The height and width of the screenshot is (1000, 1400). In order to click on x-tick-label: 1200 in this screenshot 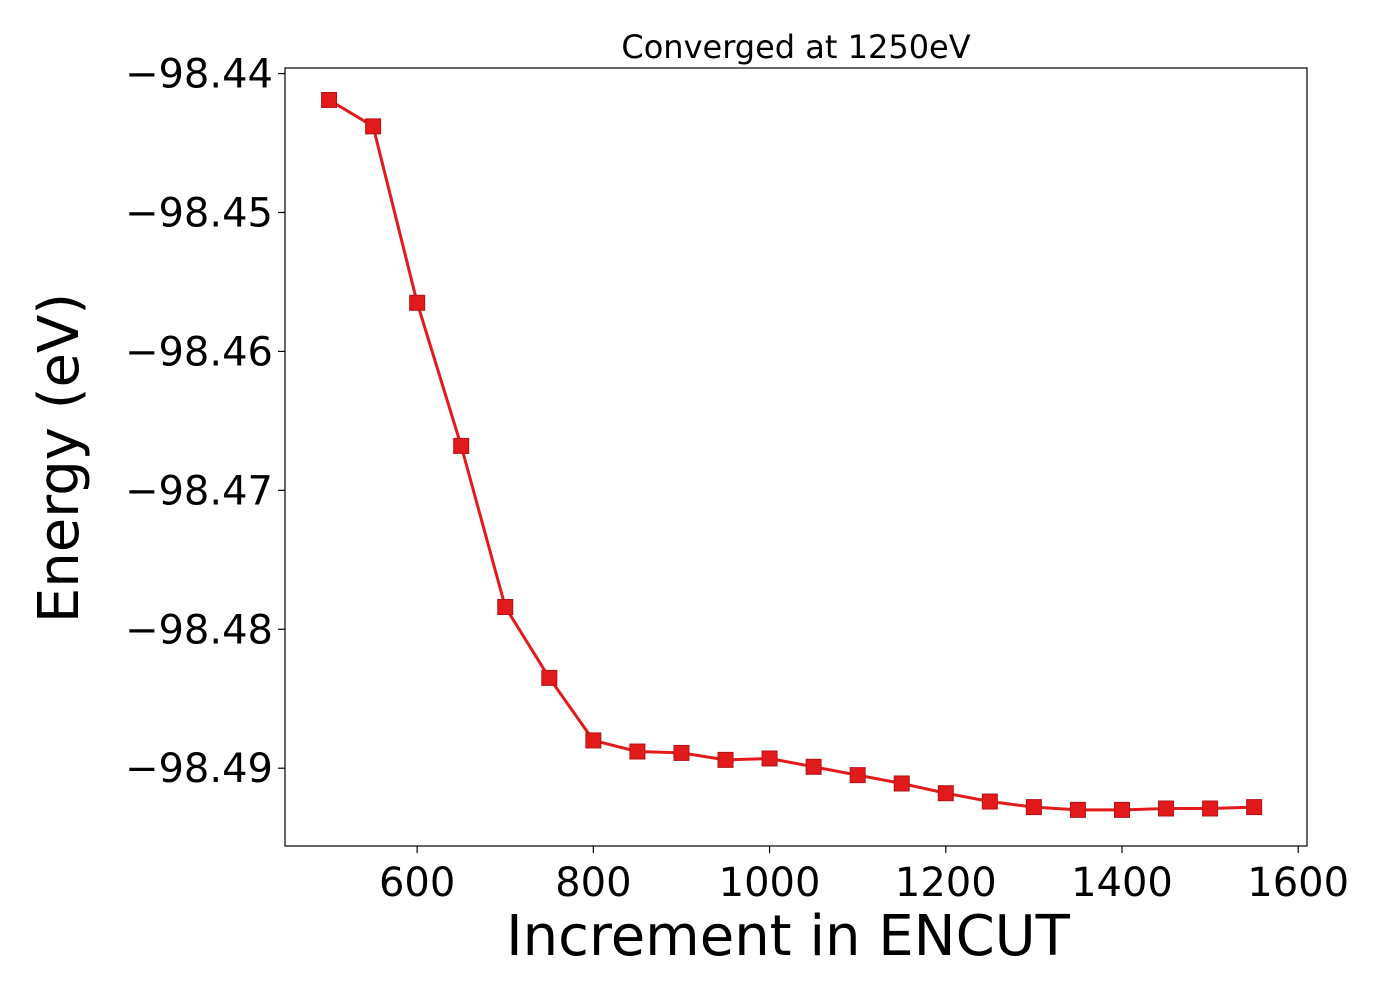, I will do `click(946, 883)`.